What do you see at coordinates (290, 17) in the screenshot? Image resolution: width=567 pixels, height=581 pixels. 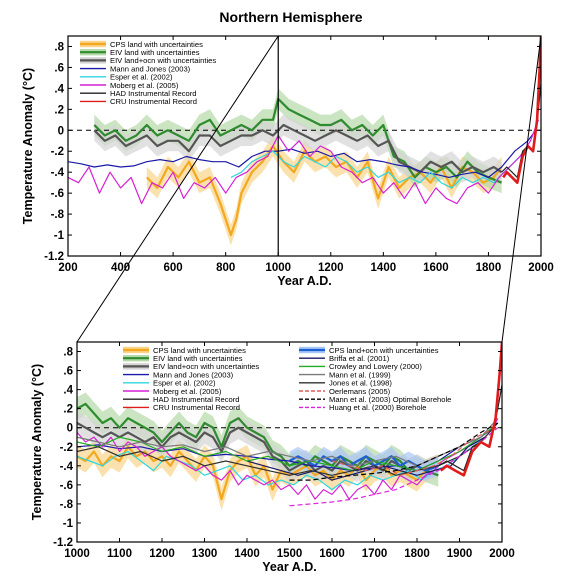 I see `chart-title: Northern Hemisphere` at bounding box center [290, 17].